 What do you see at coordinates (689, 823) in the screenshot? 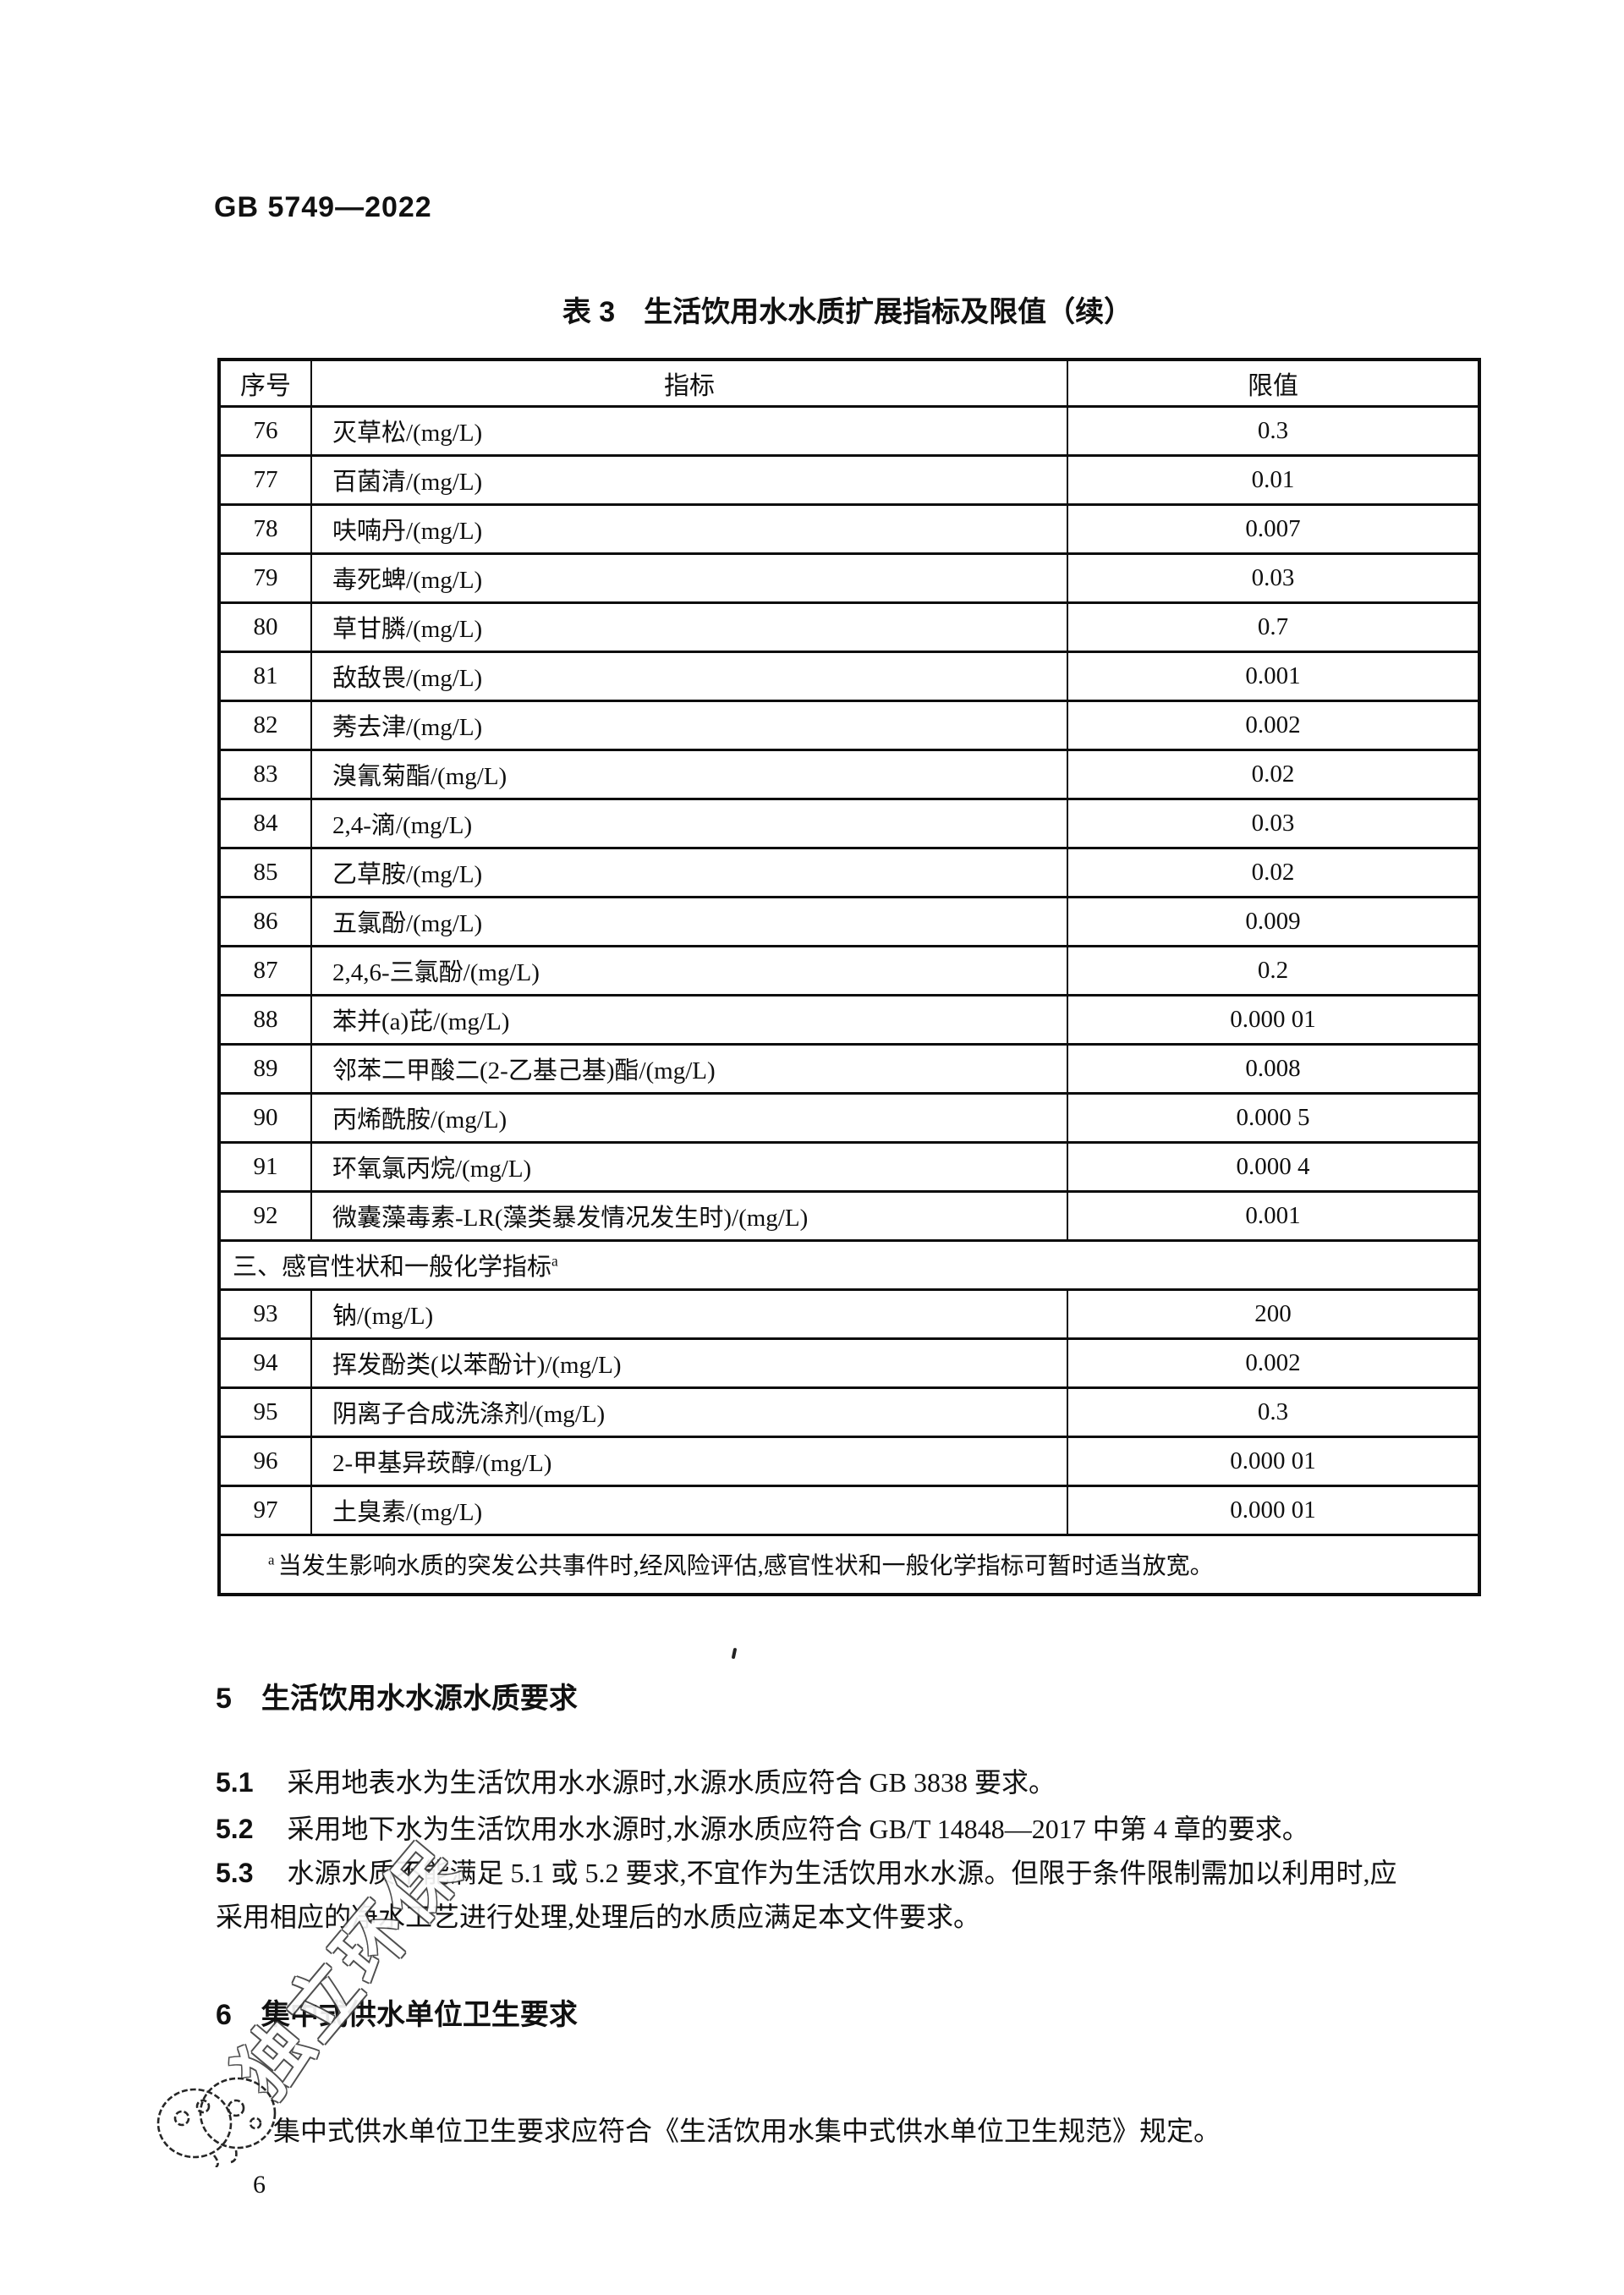
I see `cell-indicator: 2,4-滴/(mg/L)` at bounding box center [689, 823].